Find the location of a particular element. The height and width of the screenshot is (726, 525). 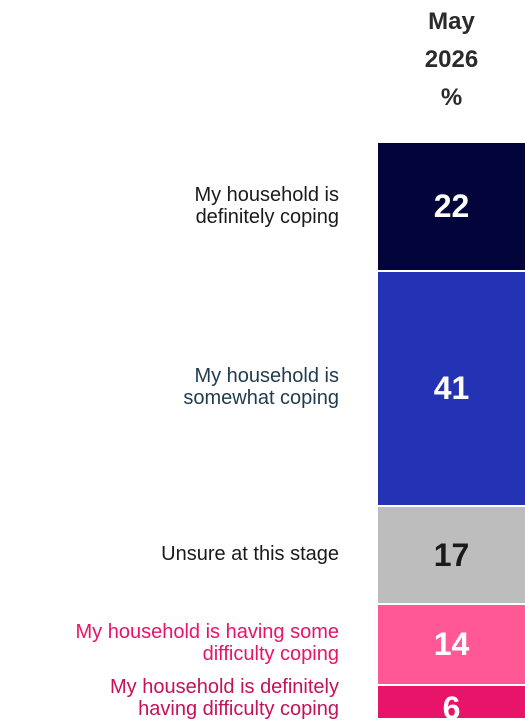

bar-segment-some-difficulty: 14 is located at coordinates (451, 643).